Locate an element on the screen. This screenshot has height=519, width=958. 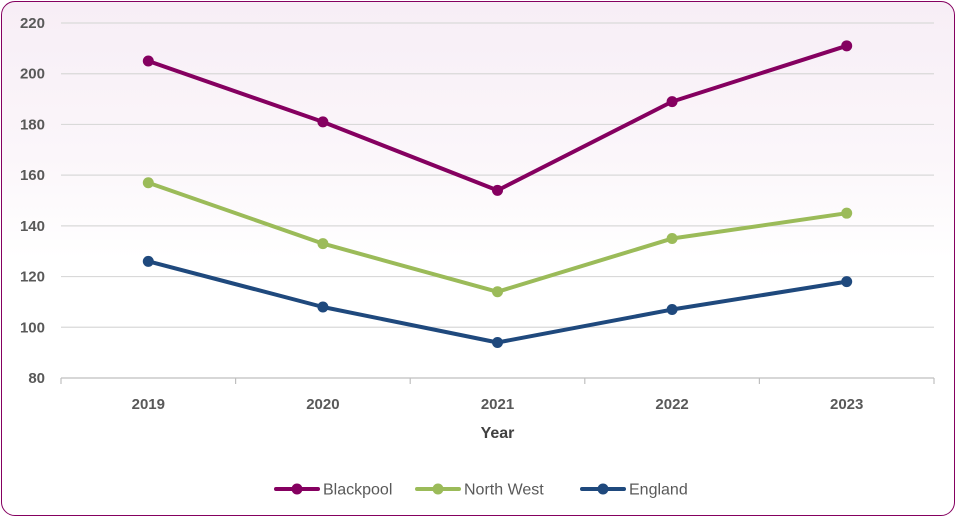
x-axis-title: Year is located at coordinates (498, 433).